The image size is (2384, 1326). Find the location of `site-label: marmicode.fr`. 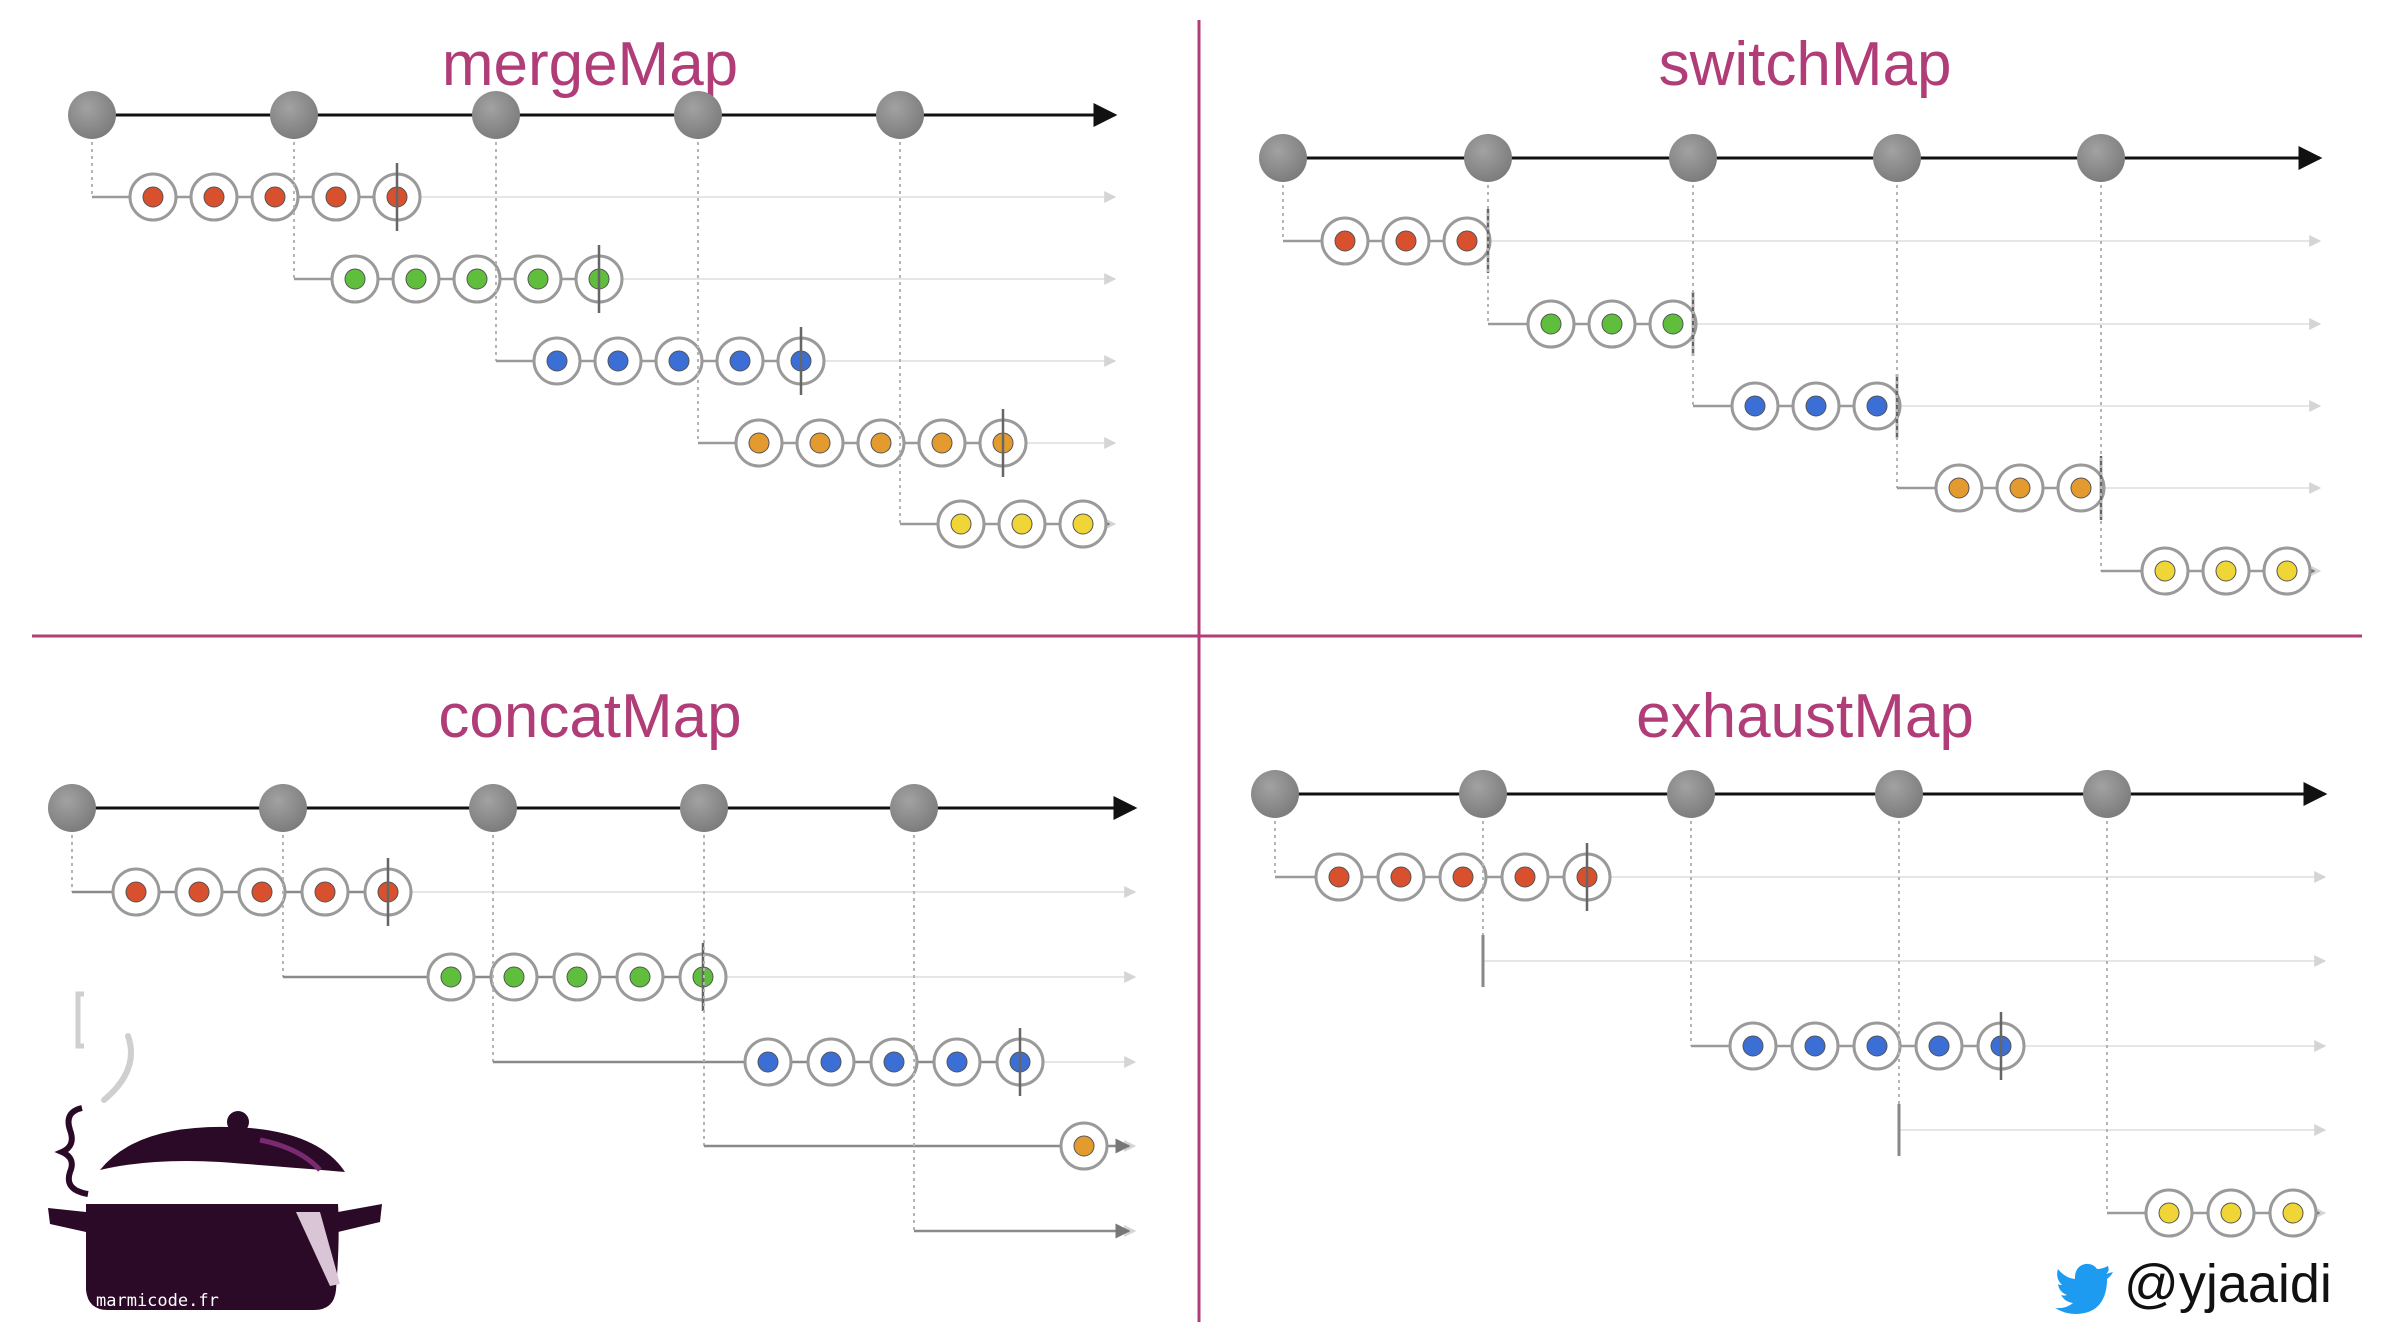

site-label: marmicode.fr is located at coordinates (157, 1301).